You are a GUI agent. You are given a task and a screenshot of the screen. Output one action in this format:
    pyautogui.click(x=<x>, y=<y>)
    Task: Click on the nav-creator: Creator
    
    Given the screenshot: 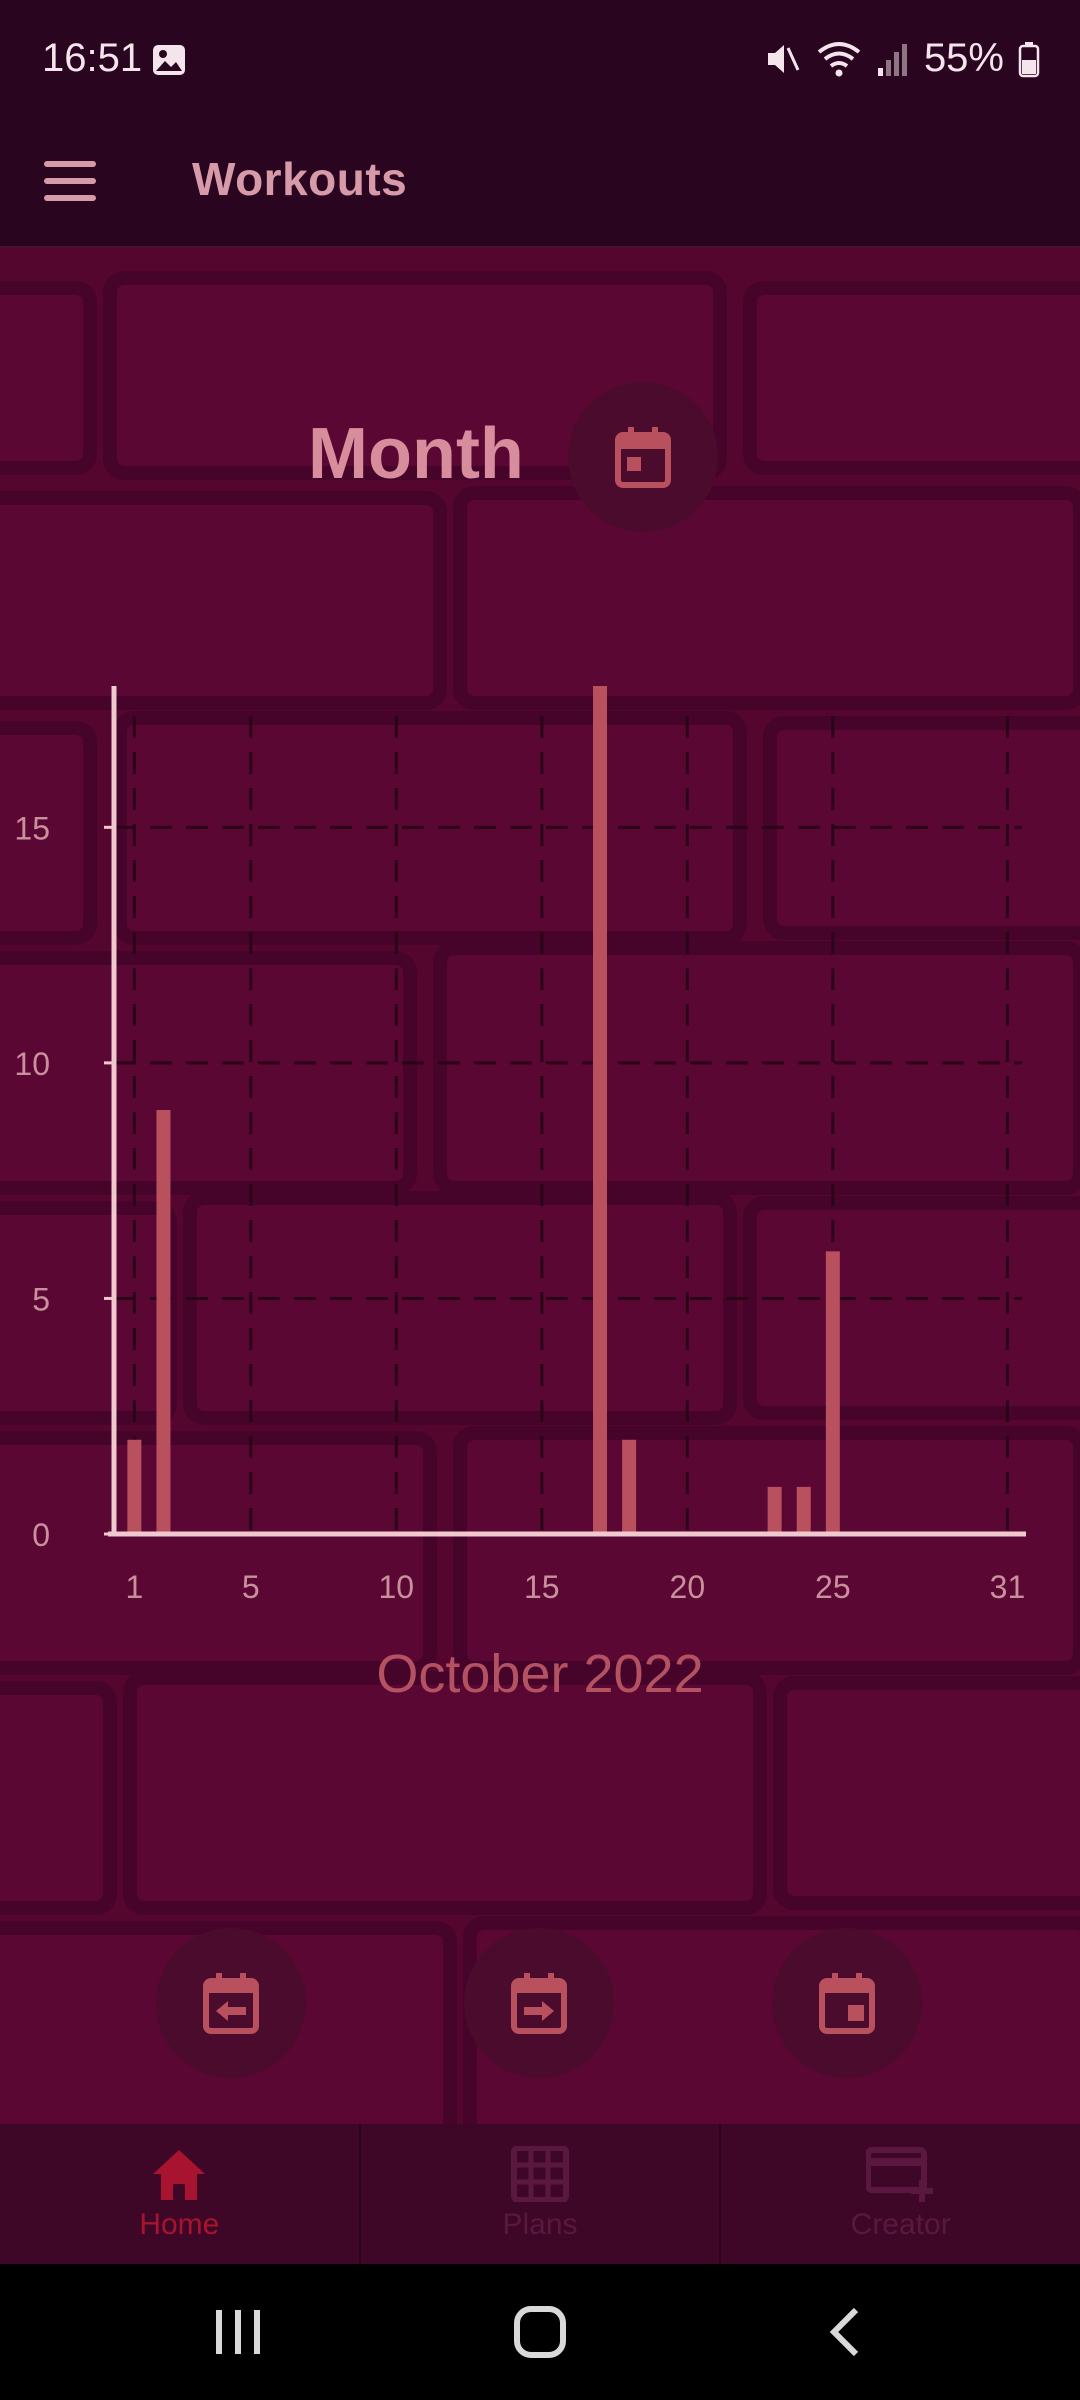 What is the action you would take?
    pyautogui.click(x=899, y=2194)
    